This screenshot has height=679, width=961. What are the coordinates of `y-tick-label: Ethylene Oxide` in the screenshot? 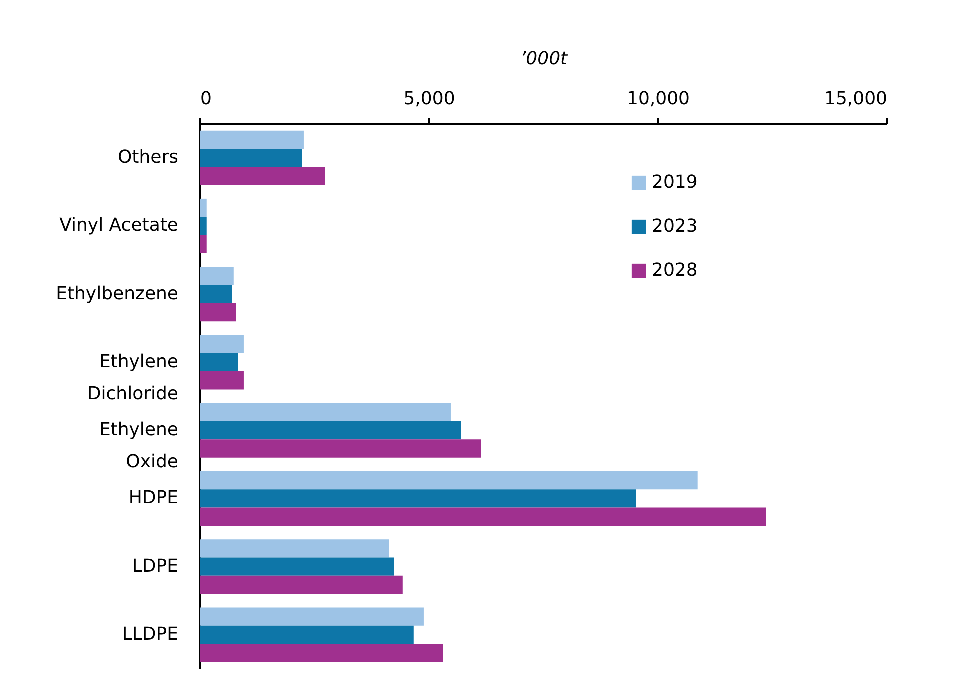 It's located at (138, 446).